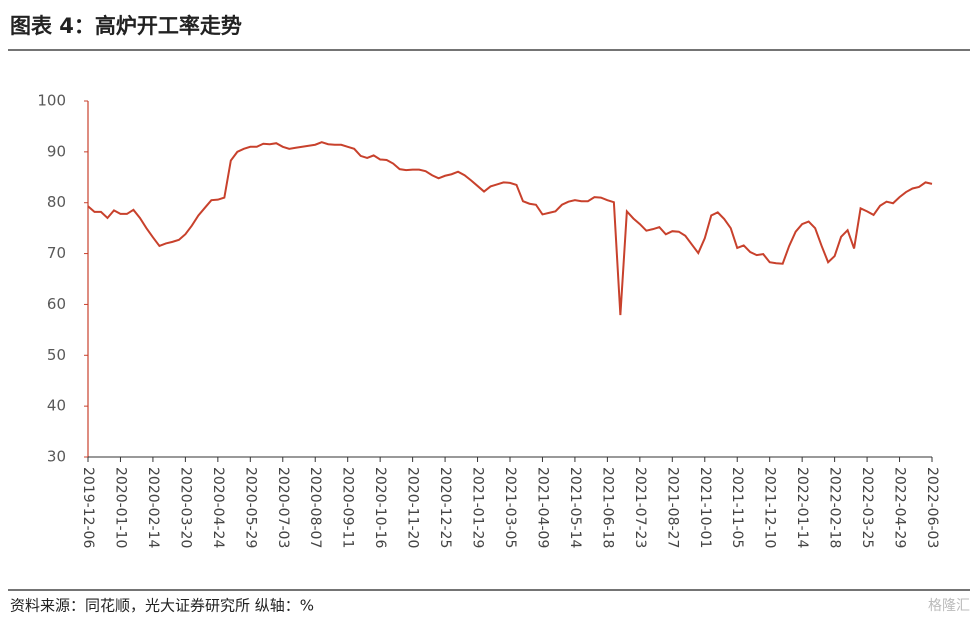  What do you see at coordinates (153, 507) in the screenshot?
I see `x-tick-label: 2020-02-14` at bounding box center [153, 507].